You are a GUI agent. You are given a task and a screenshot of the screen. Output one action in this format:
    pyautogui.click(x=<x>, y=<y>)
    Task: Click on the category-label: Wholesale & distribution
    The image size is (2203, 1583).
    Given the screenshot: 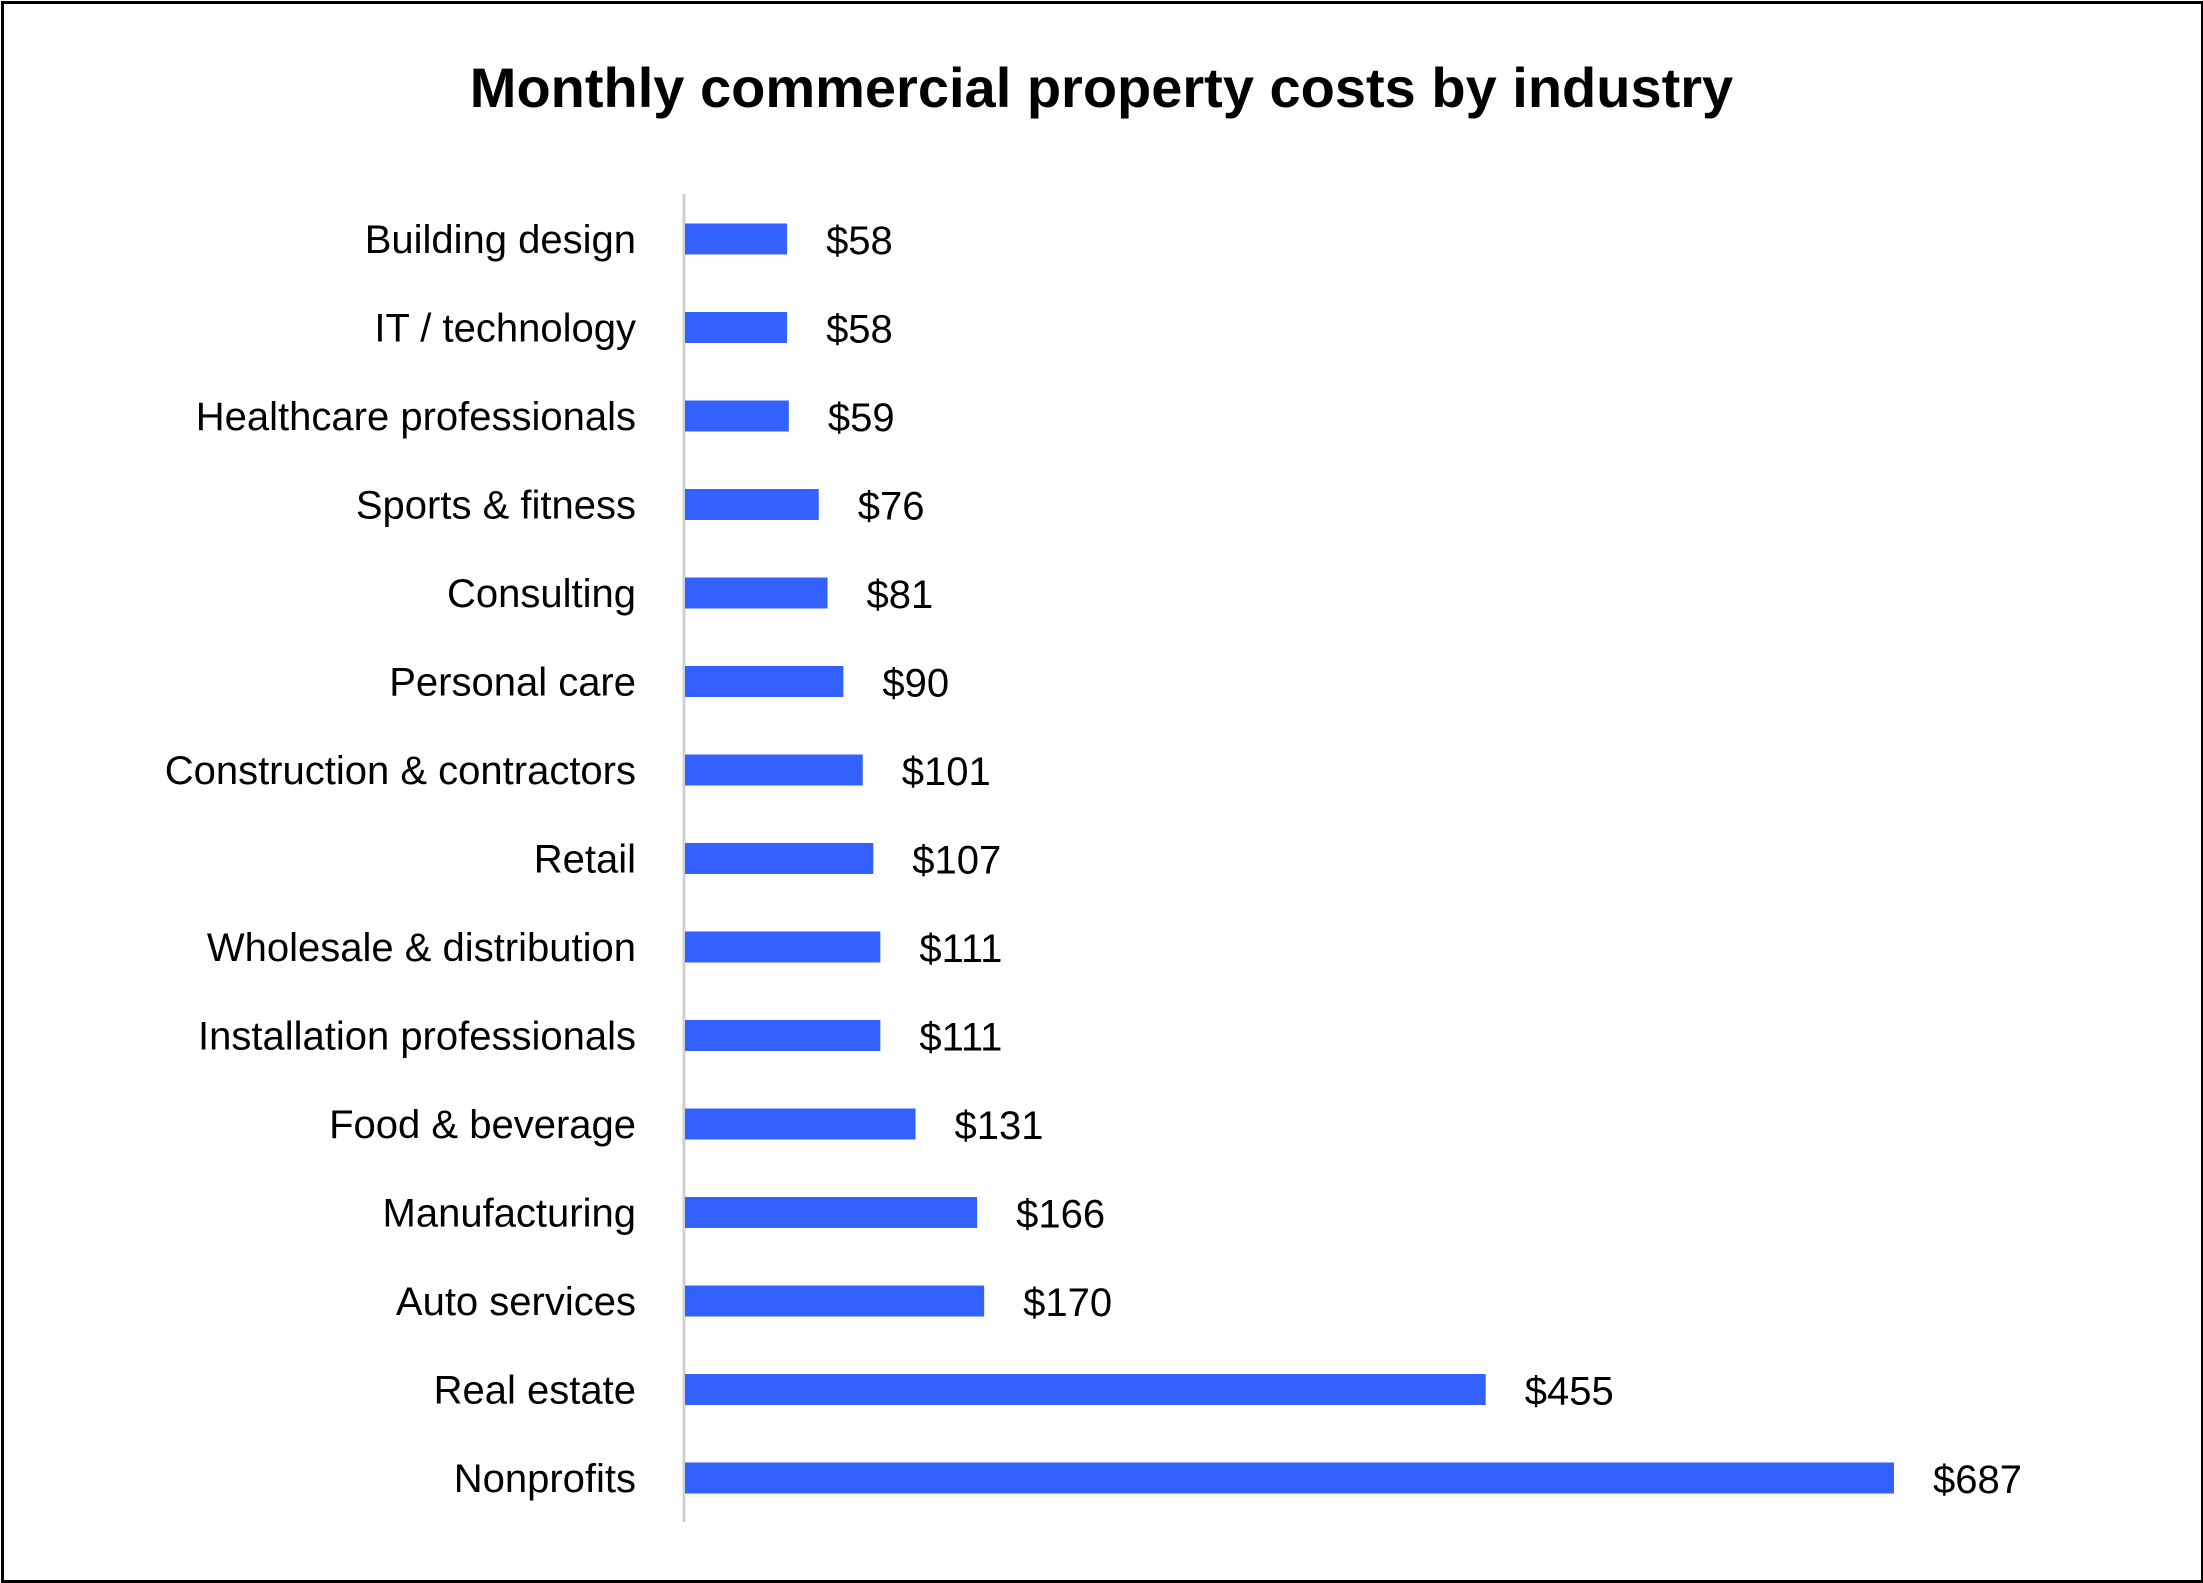 What is the action you would take?
    pyautogui.click(x=421, y=948)
    